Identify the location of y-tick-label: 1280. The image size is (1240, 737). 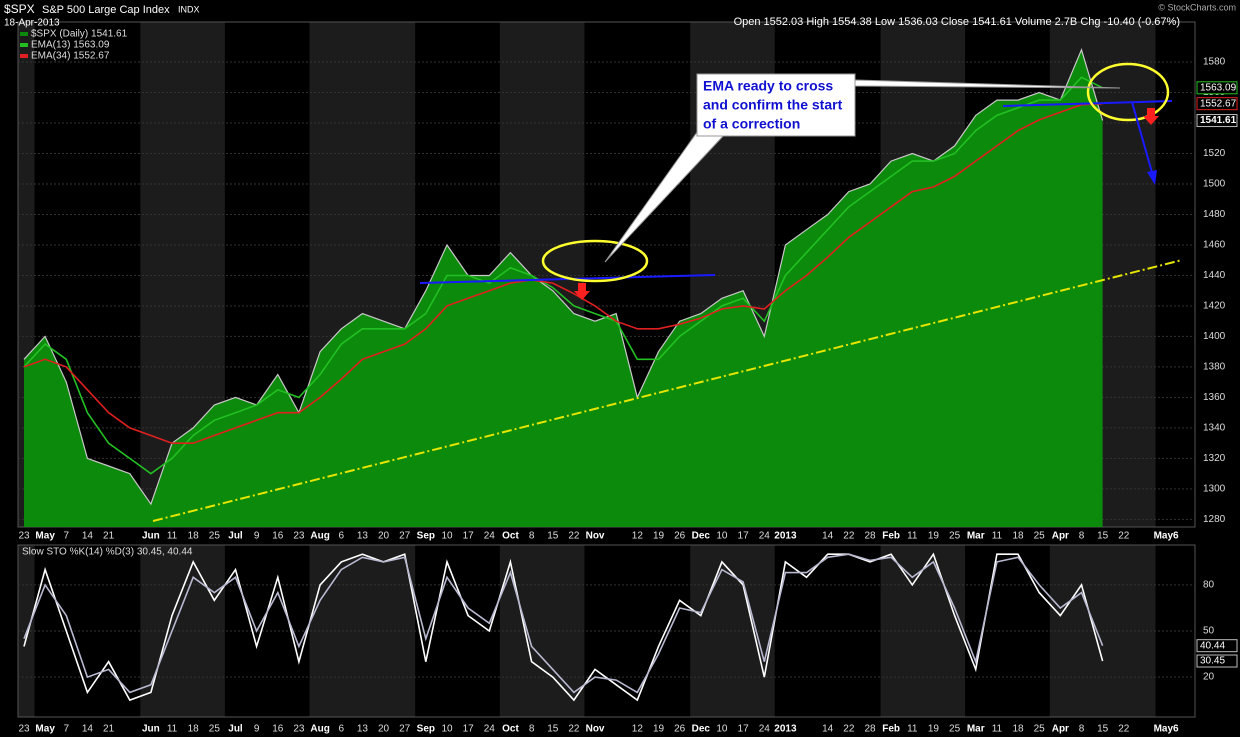
(1214, 519).